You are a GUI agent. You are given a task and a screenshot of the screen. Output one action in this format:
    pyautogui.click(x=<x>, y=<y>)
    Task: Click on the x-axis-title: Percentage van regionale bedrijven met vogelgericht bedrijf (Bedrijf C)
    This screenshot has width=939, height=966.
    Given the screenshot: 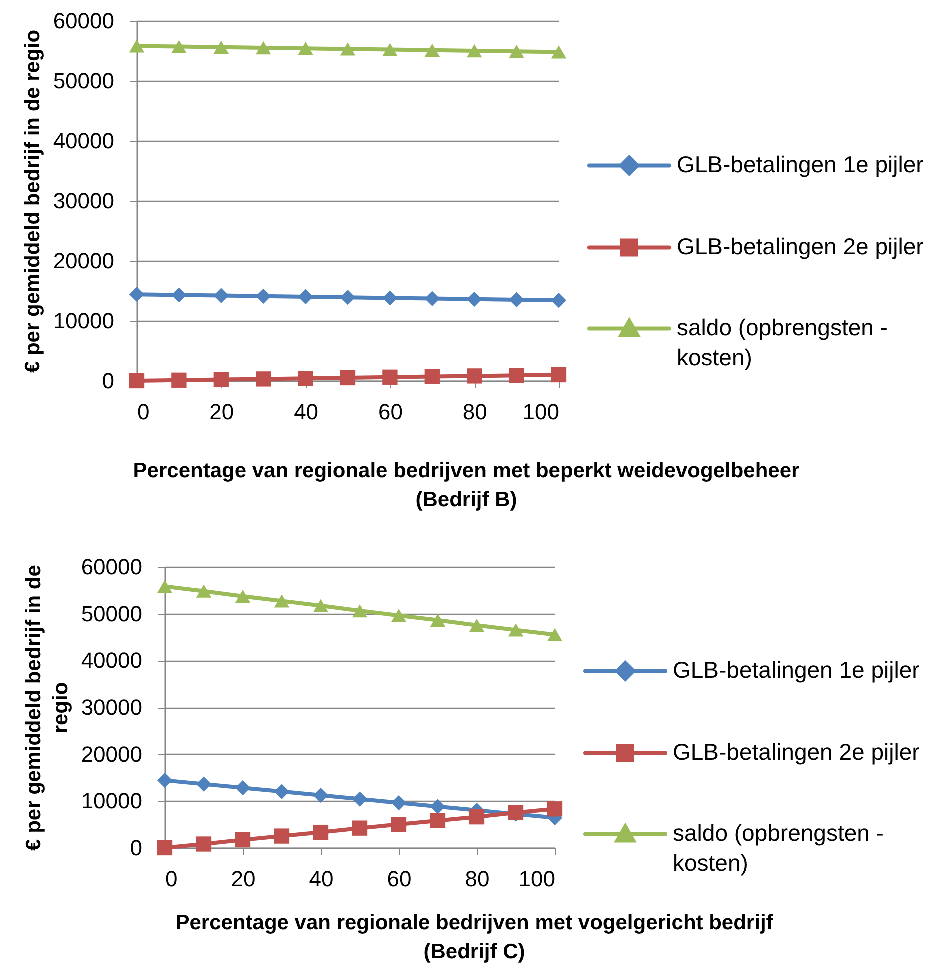 What is the action you would take?
    pyautogui.click(x=475, y=938)
    